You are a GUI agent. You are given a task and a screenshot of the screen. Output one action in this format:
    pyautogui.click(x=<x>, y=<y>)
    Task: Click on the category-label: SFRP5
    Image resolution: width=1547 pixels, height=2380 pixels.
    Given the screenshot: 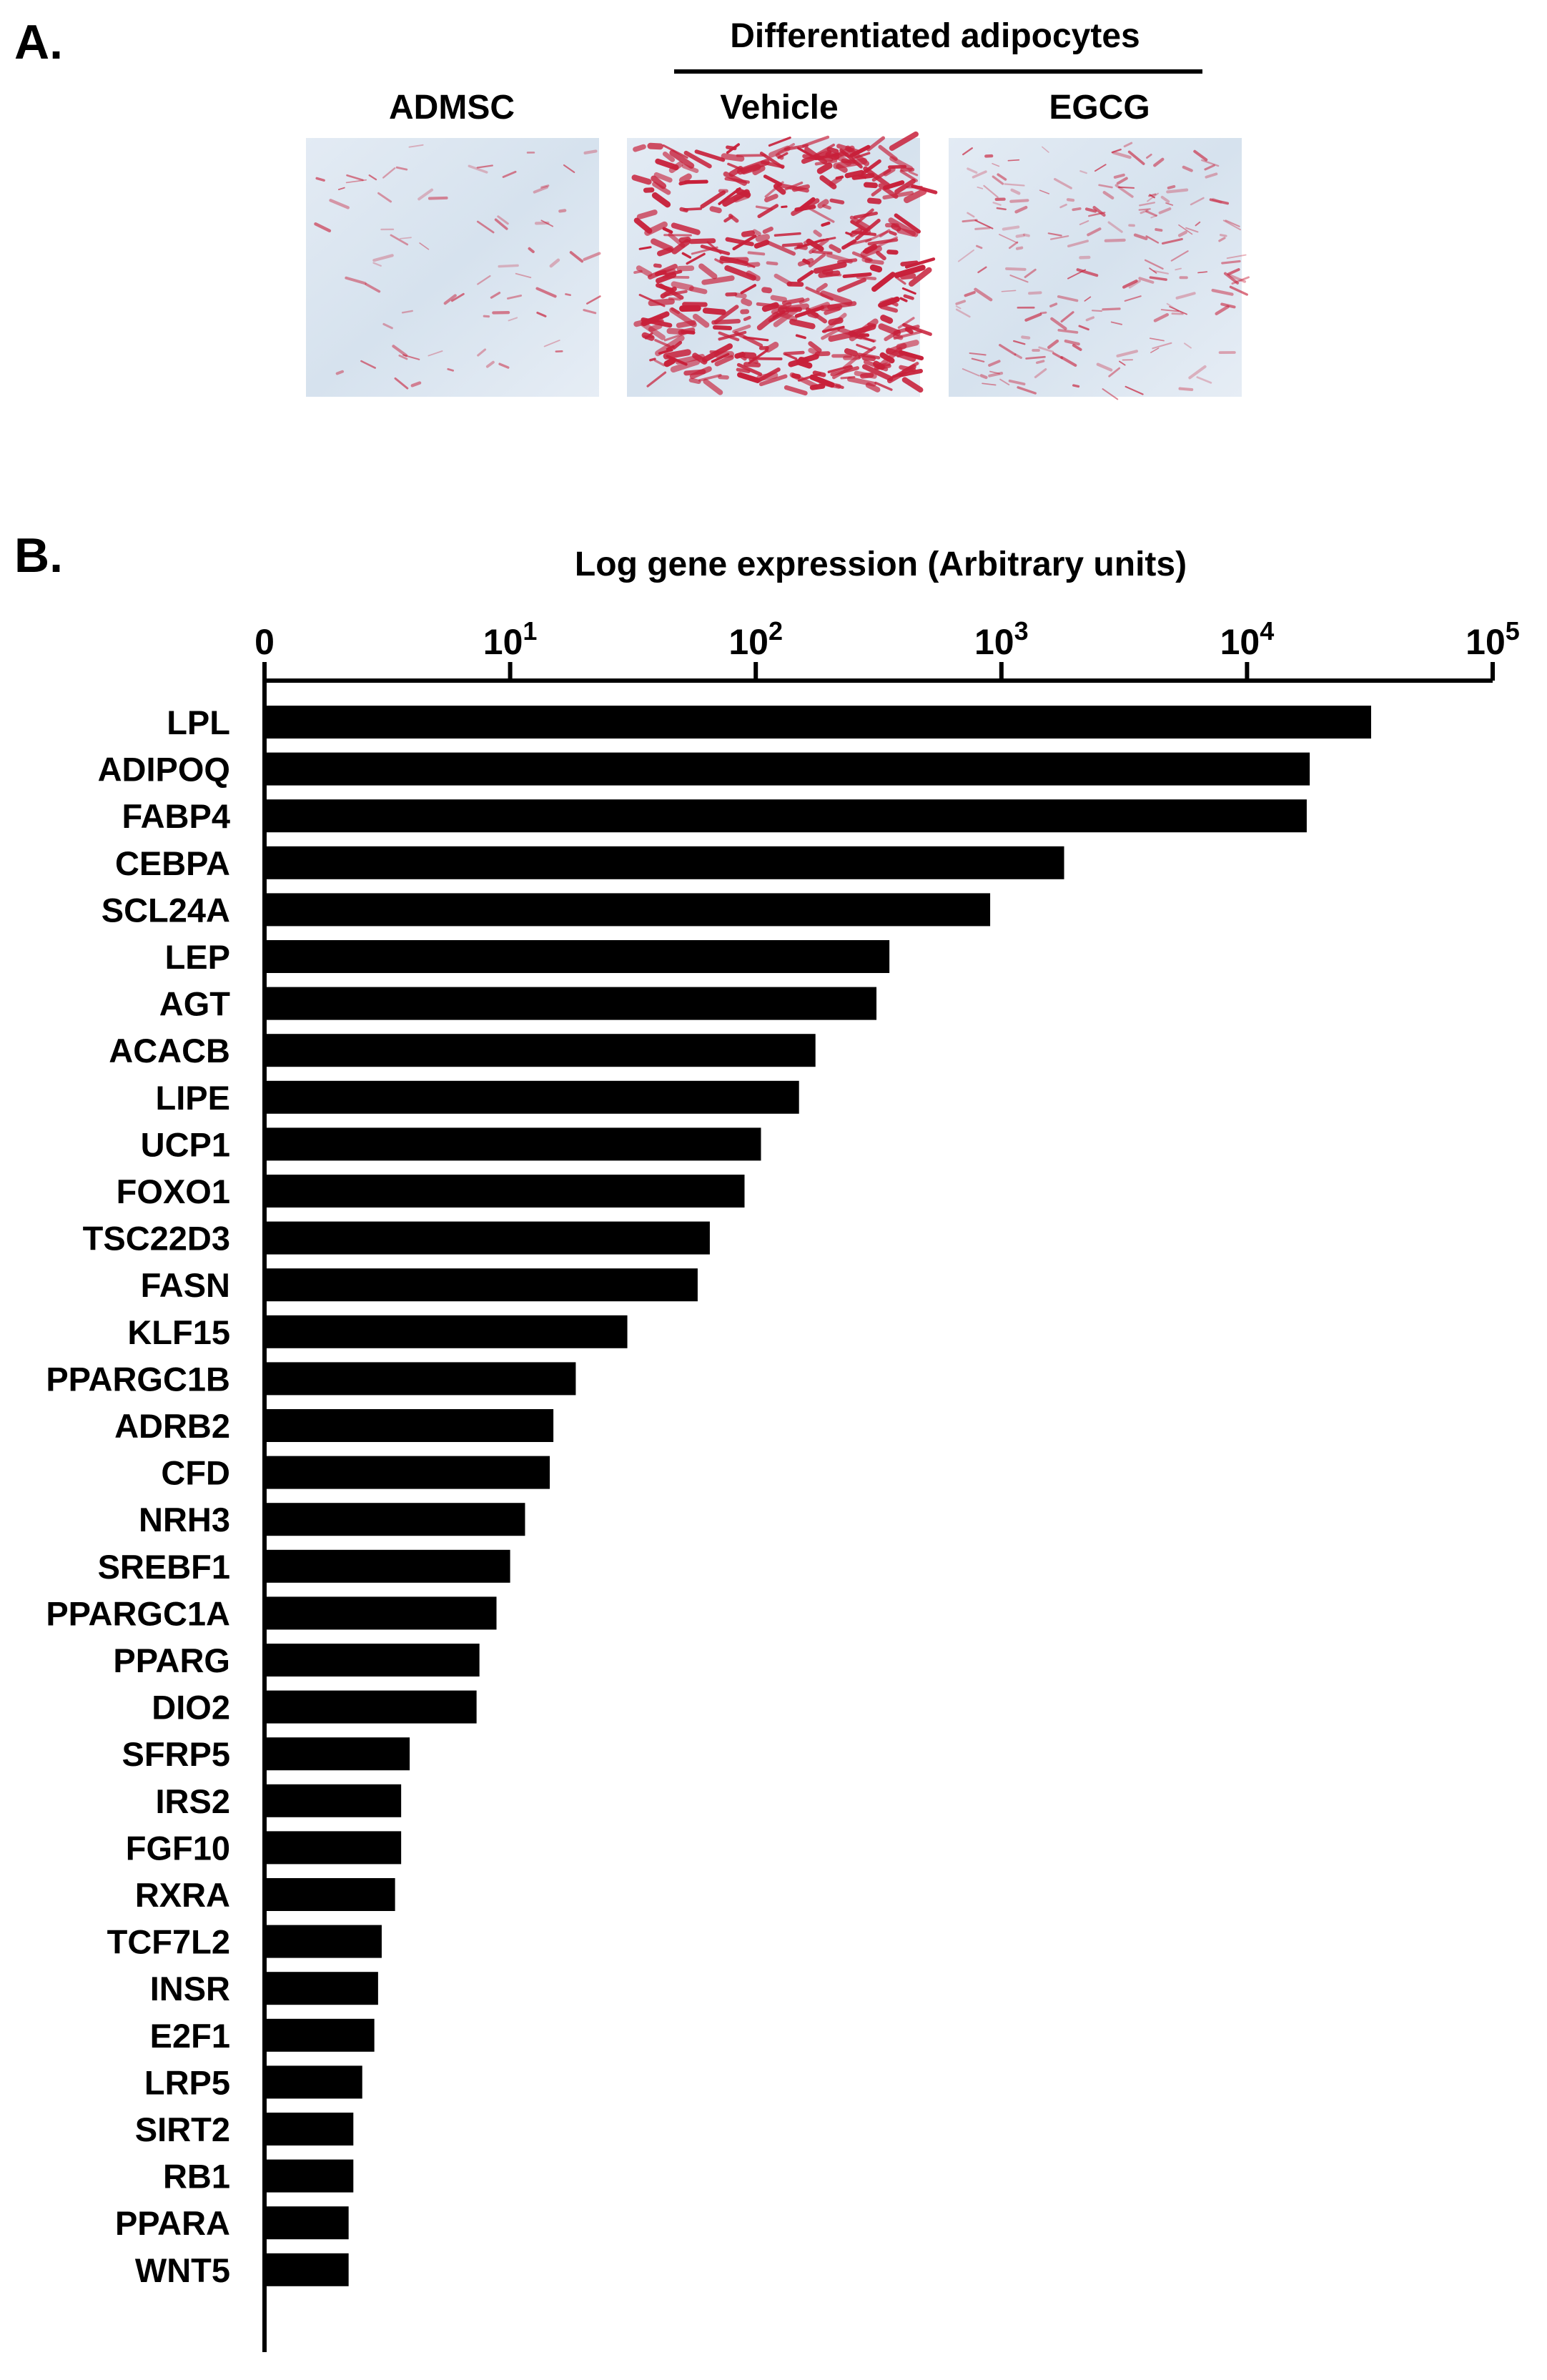 What is the action you would take?
    pyautogui.click(x=176, y=1754)
    